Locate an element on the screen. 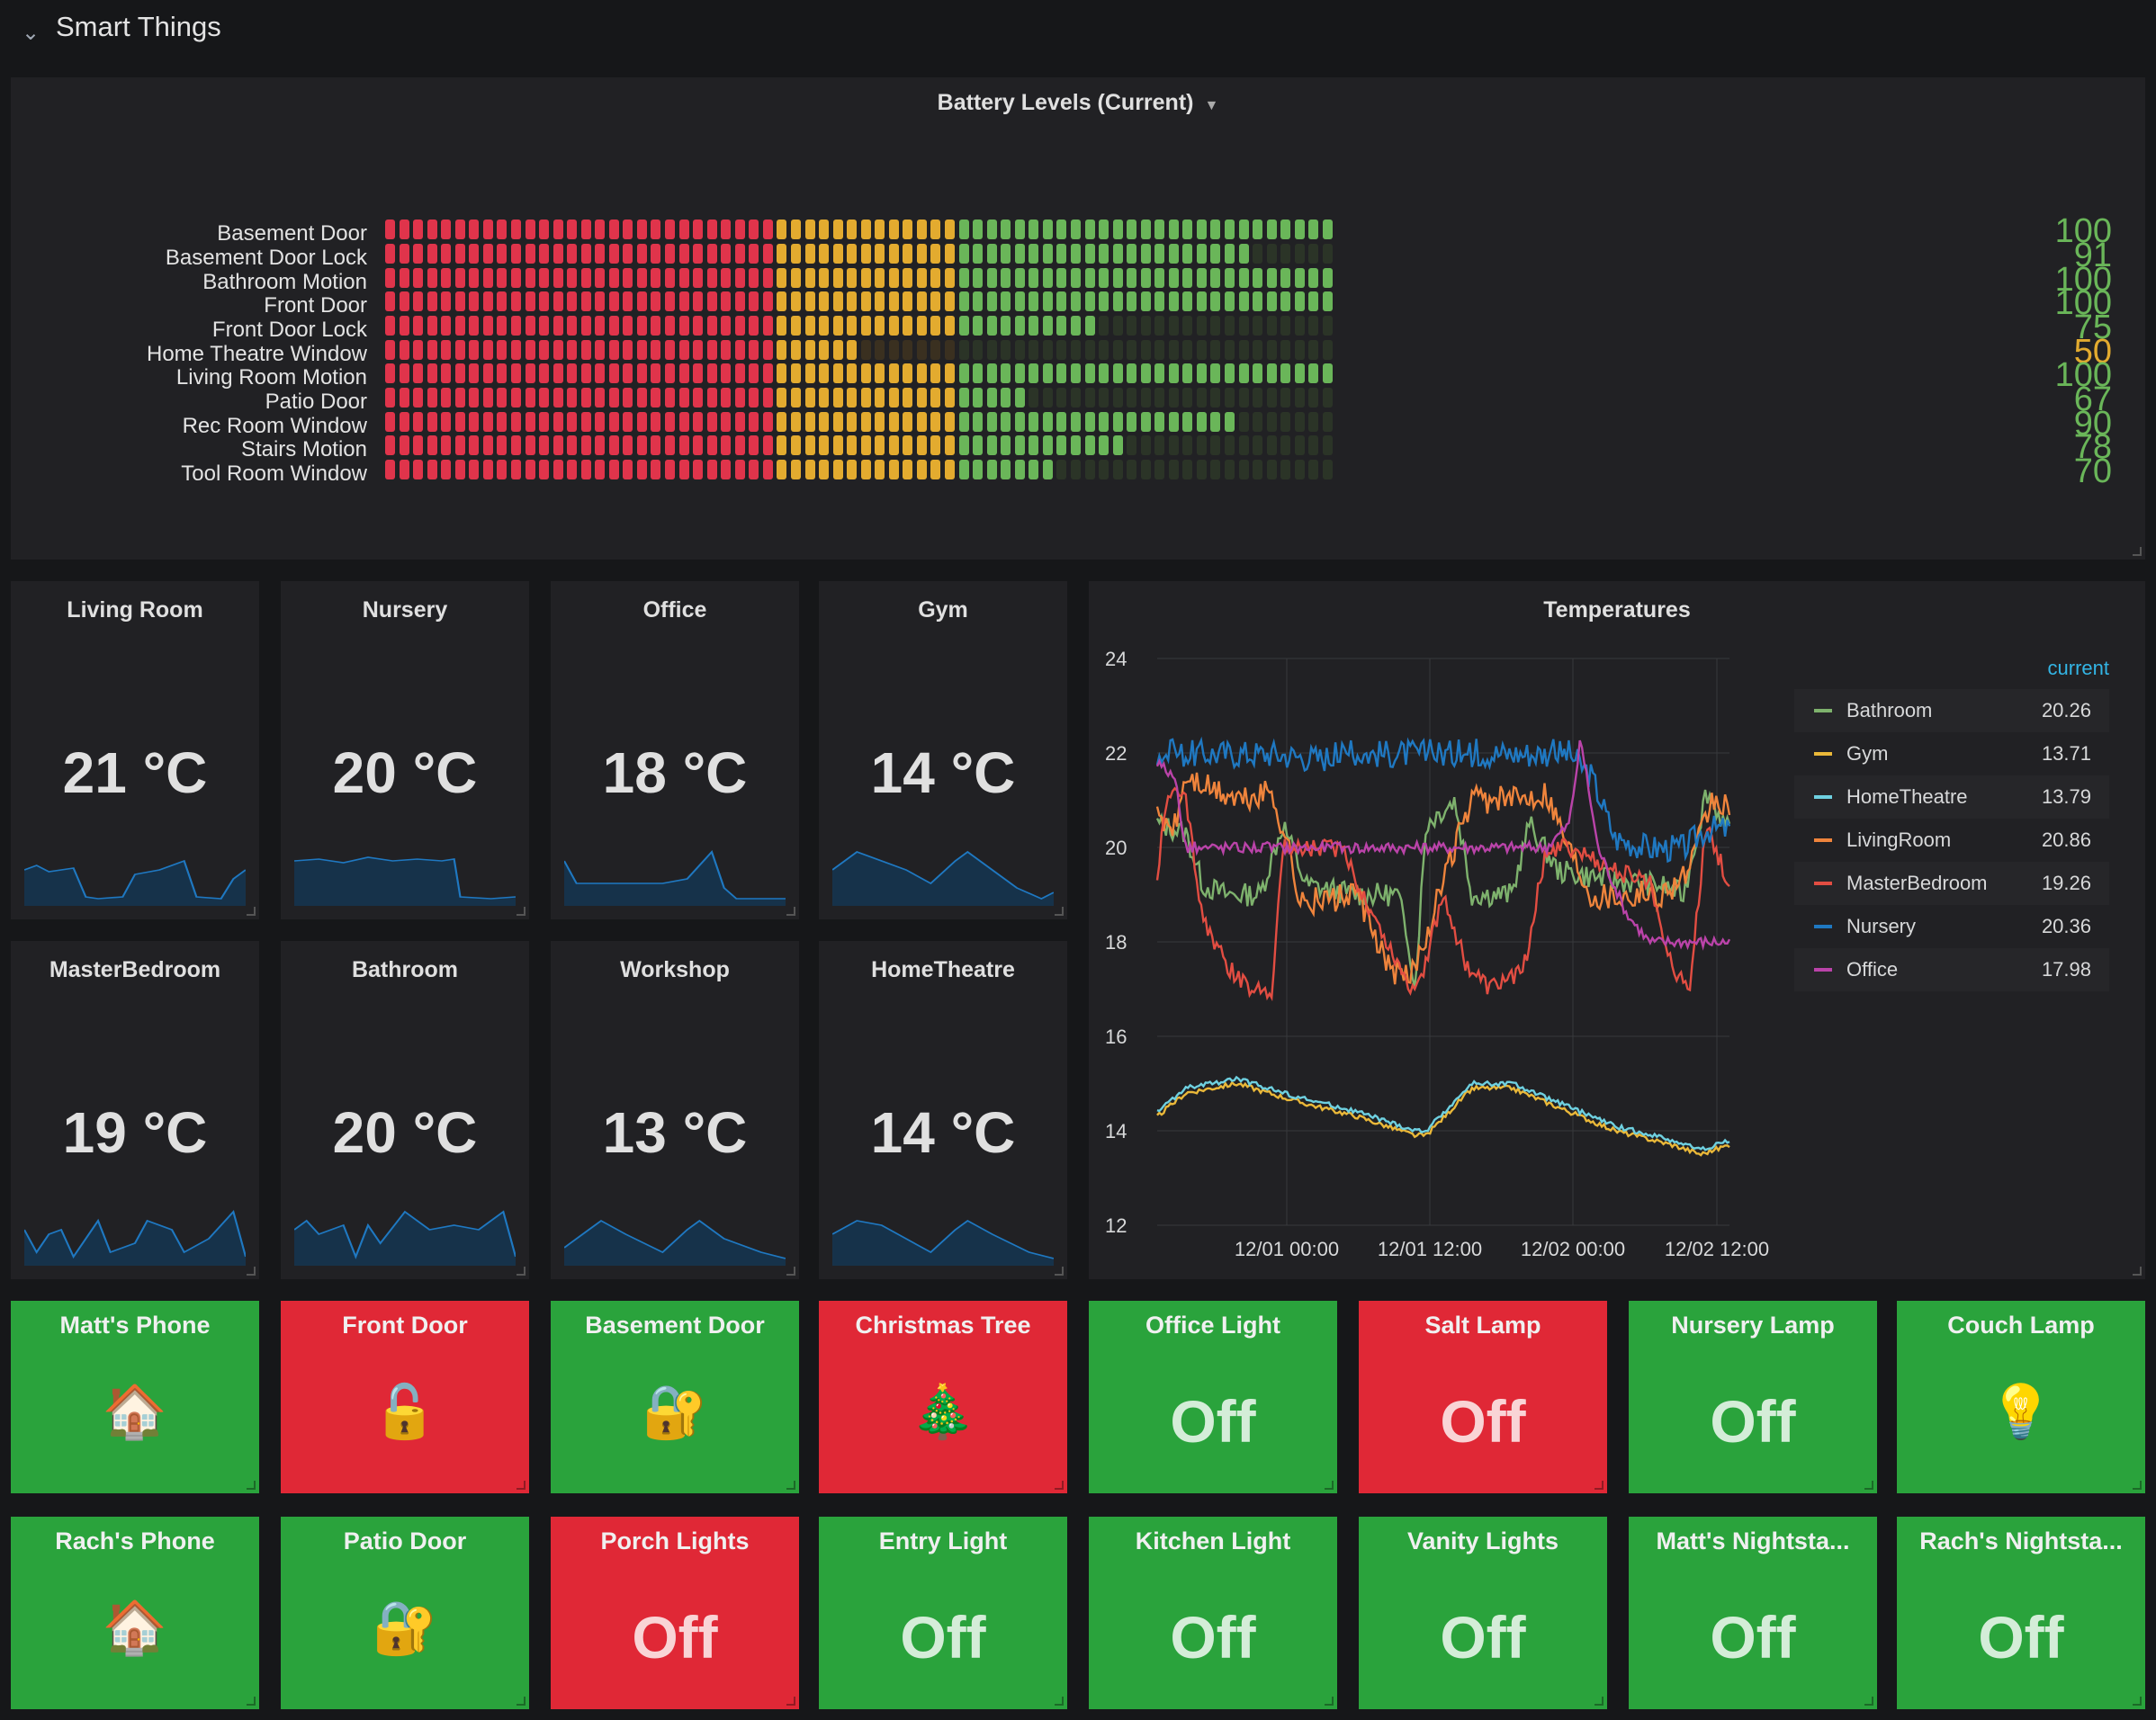 This screenshot has width=2156, height=1720. legend-series-name: Gym is located at coordinates (1867, 754).